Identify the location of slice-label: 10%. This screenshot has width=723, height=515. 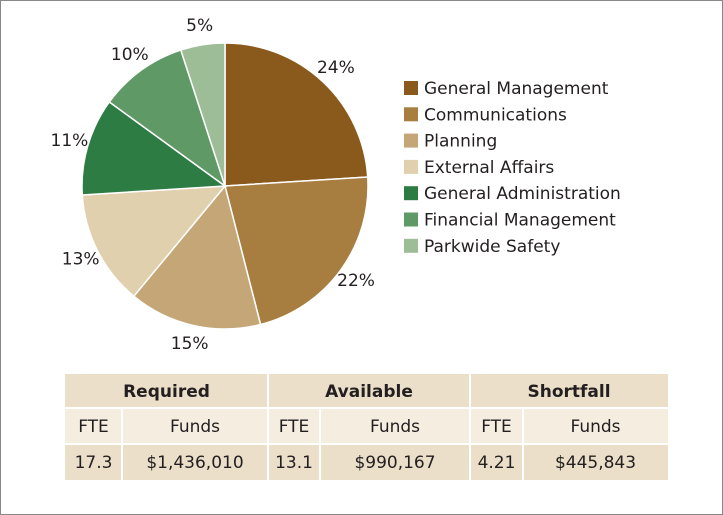
(130, 55).